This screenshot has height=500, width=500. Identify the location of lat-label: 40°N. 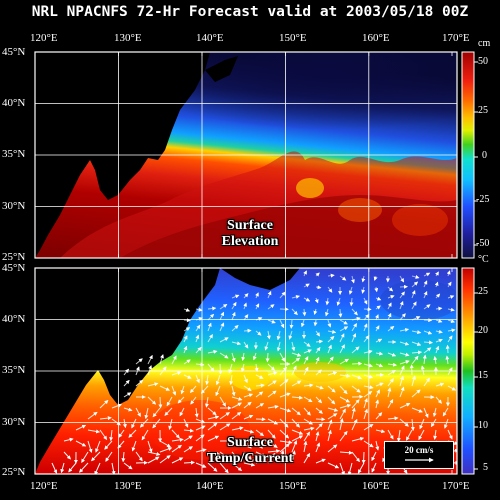
(14, 103).